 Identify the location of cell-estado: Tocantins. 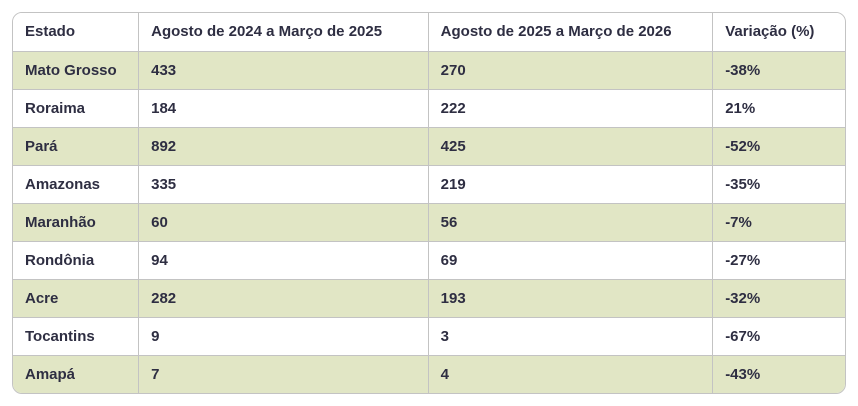
(76, 336).